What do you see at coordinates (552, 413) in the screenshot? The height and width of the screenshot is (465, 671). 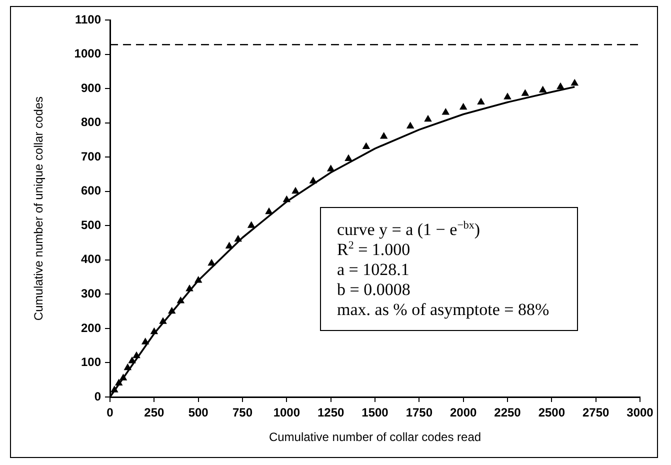 I see `x-tick-label: 2500` at bounding box center [552, 413].